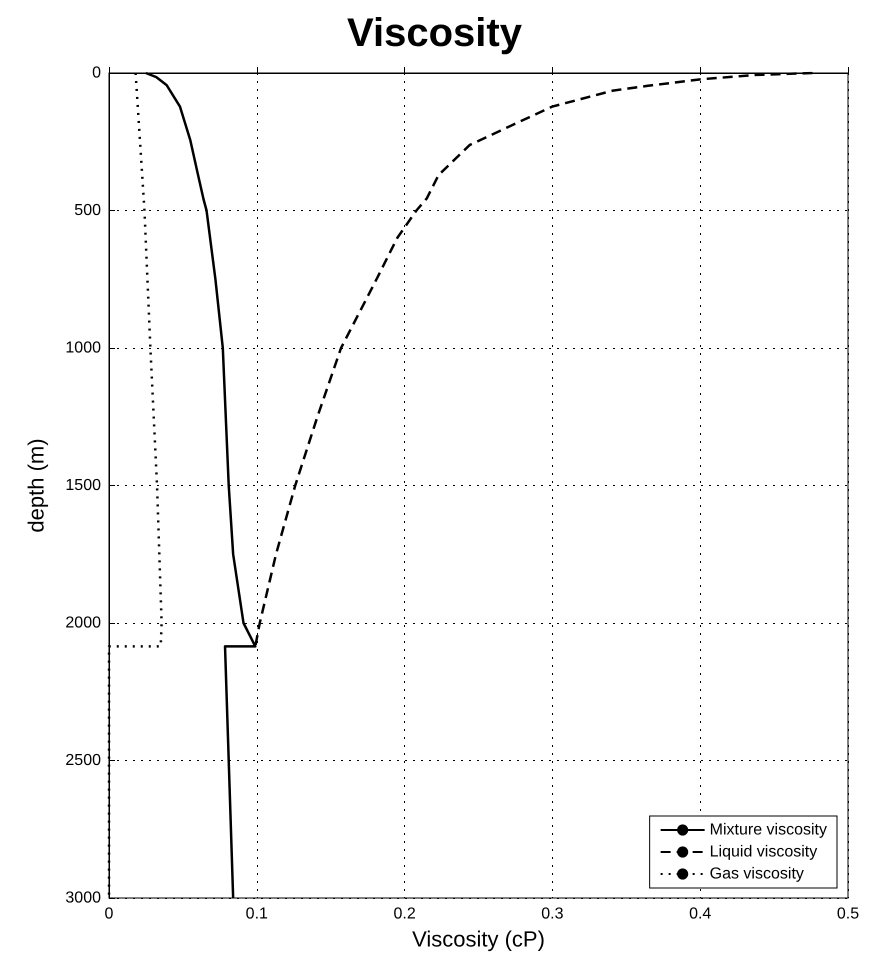 This screenshot has height=964, width=869. I want to click on y-tick-label: 3000, so click(83, 898).